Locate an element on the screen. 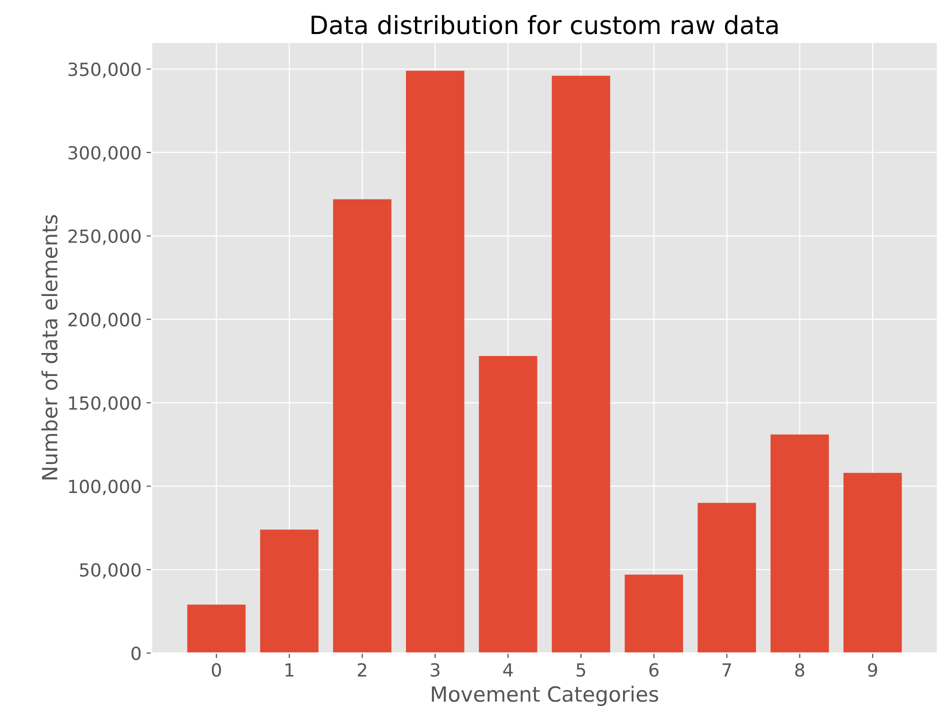 Image resolution: width=947 pixels, height=706 pixels. x-tick-label: 2 is located at coordinates (362, 669).